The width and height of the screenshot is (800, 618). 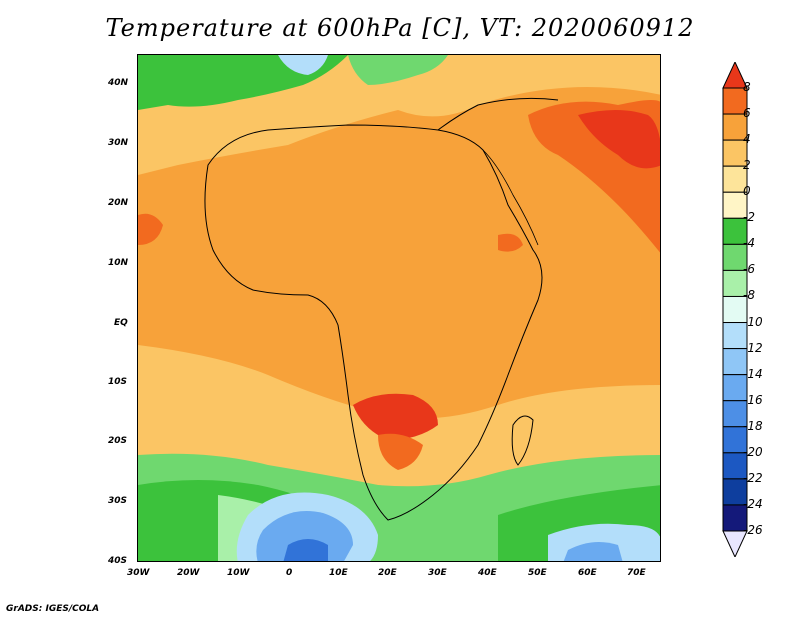 What do you see at coordinates (303, 65) in the screenshot?
I see `europe-blue-patch` at bounding box center [303, 65].